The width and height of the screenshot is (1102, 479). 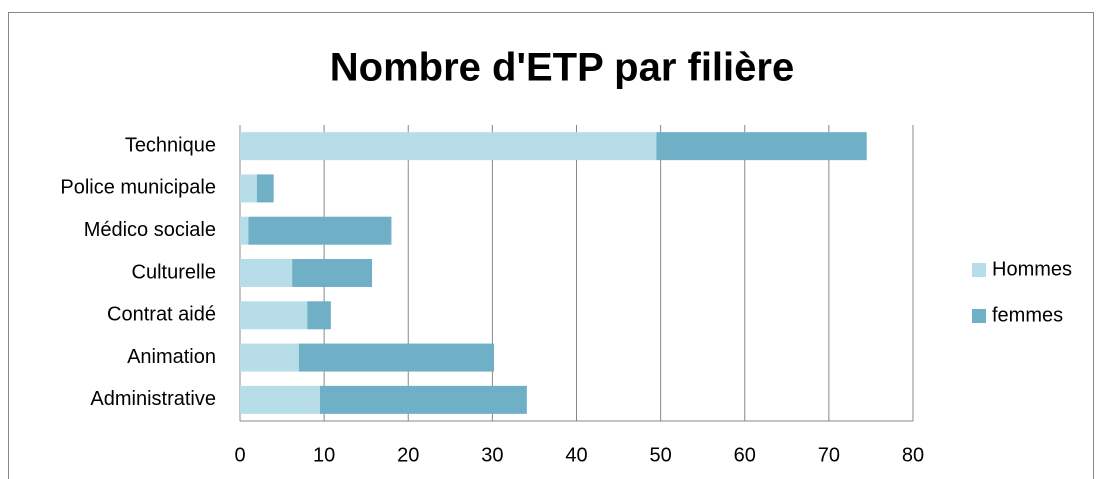 What do you see at coordinates (239, 455) in the screenshot?
I see `x-tick-label: 0` at bounding box center [239, 455].